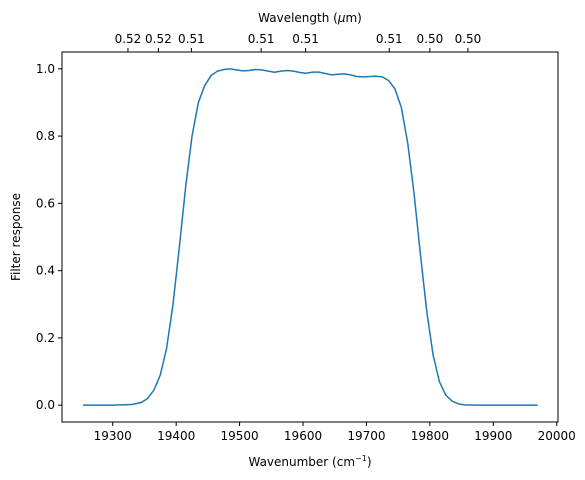 The height and width of the screenshot is (480, 585). I want to click on y-tick-label: 1.0, so click(45, 69).